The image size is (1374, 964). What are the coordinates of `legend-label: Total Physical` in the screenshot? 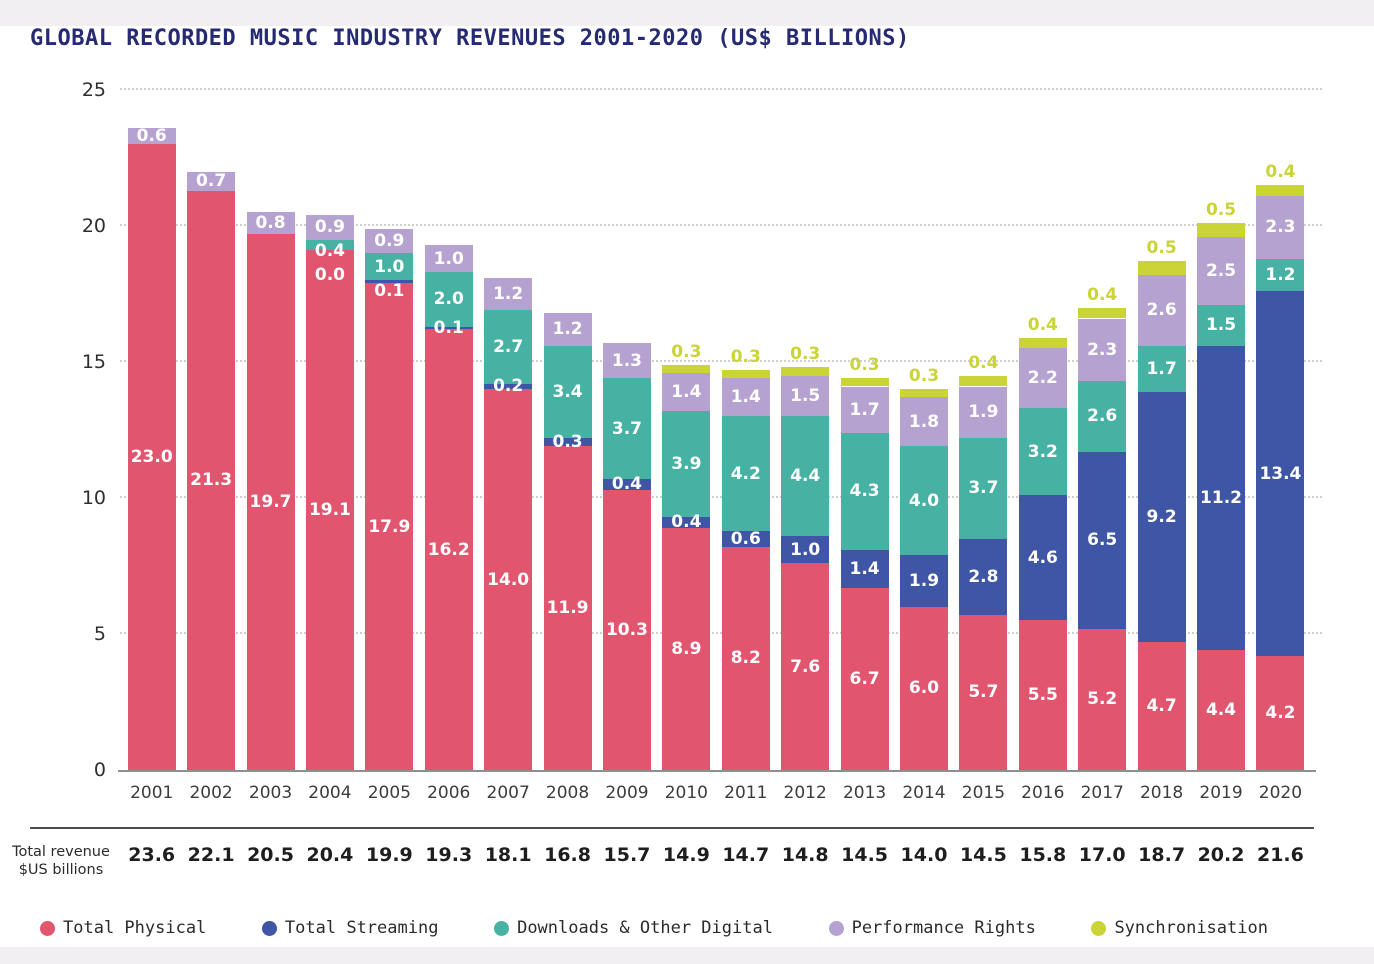 It's located at (135, 928).